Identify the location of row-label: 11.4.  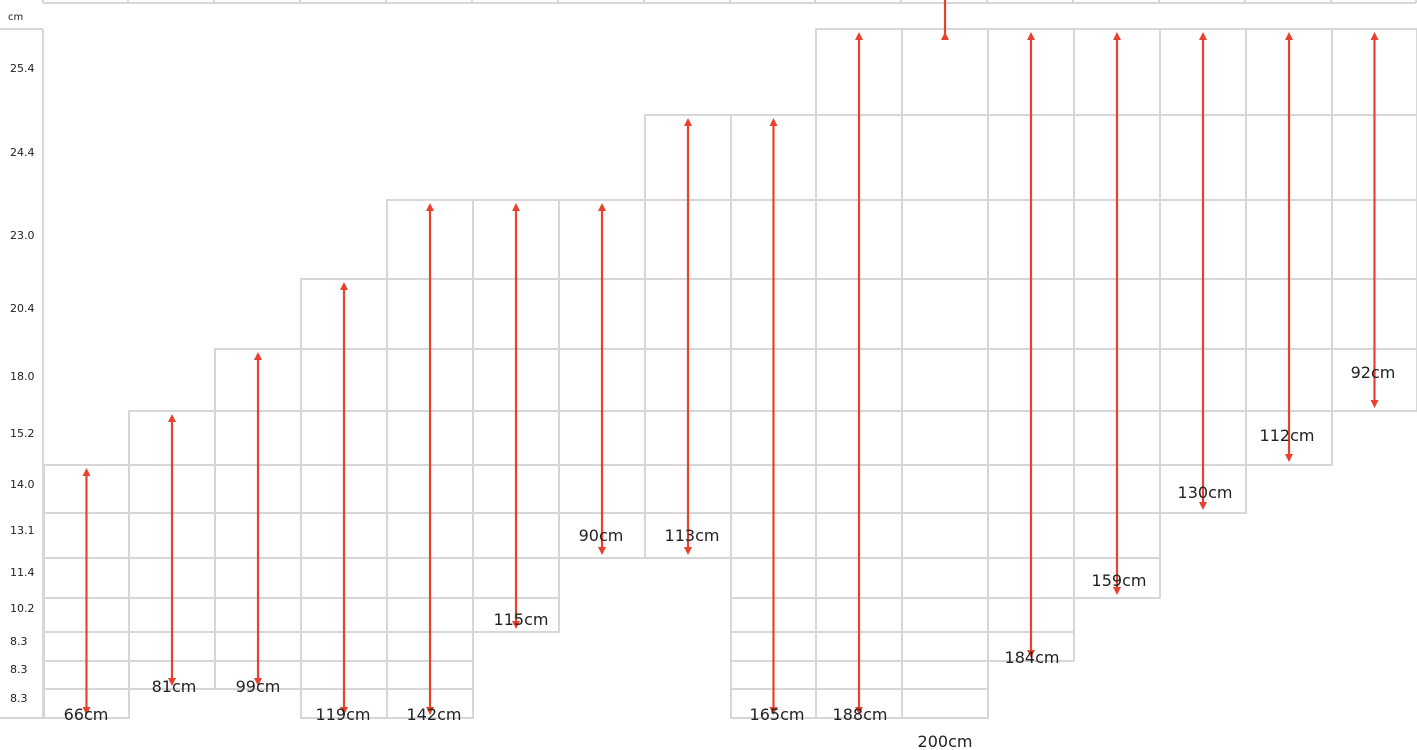
(22, 572).